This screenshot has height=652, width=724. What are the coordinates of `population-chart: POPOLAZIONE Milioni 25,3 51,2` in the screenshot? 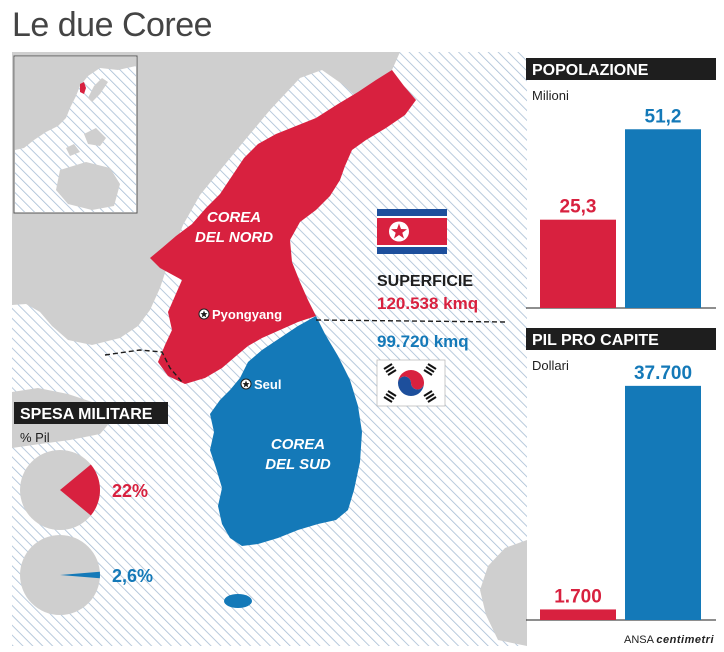 It's located at (621, 183).